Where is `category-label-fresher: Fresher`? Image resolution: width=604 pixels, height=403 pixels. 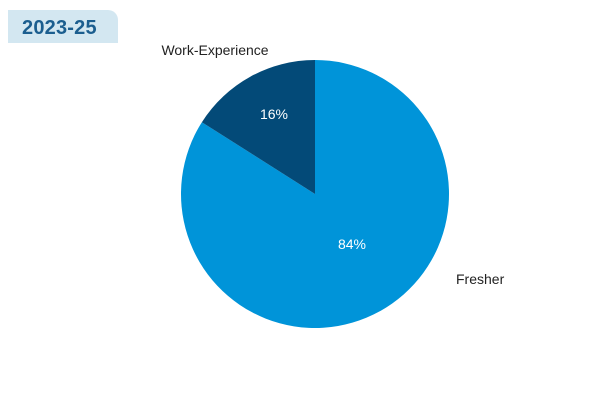
category-label-fresher: Fresher is located at coordinates (480, 279).